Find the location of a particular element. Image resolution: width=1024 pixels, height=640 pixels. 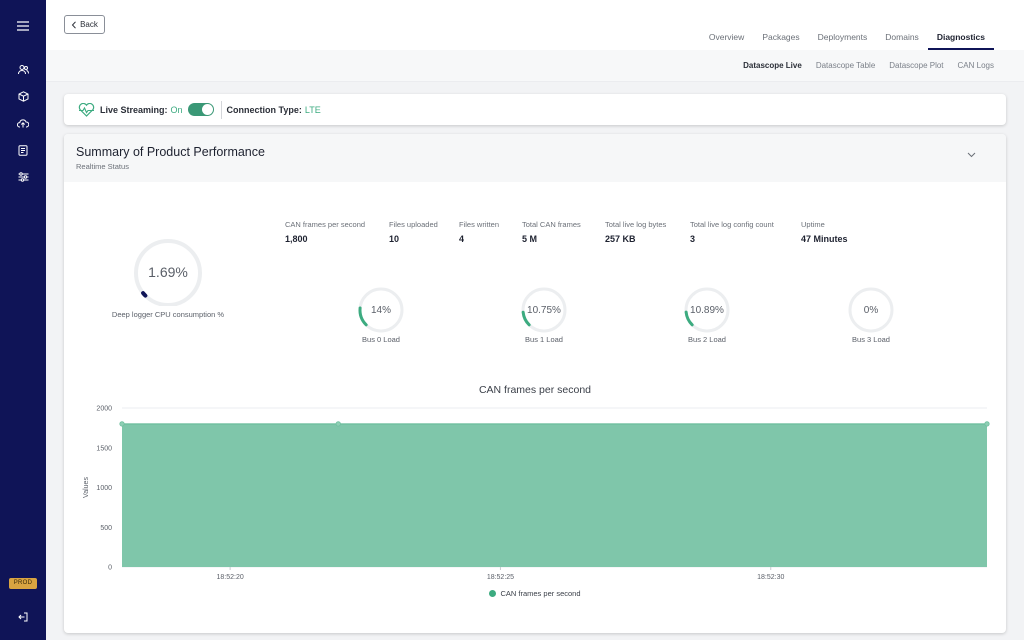

bus-3-gauge: 0% Bus 3 Load is located at coordinates (871, 317).